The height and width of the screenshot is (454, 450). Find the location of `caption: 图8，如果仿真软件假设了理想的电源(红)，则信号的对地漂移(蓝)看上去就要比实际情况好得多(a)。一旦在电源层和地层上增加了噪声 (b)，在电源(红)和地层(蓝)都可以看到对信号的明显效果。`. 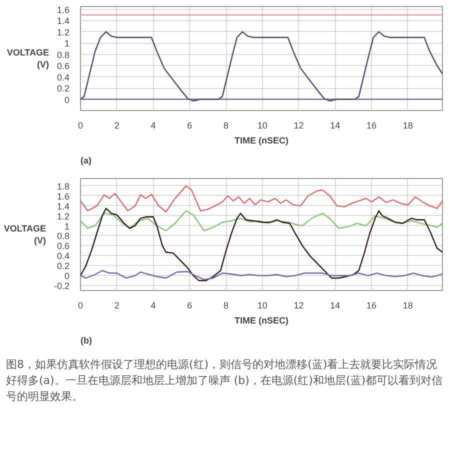

caption: 图8，如果仿真软件假设了理想的电源(红)，则信号的对地漂移(蓝)看上去就要比实际情况好得多(a)。一旦在电源层和地层上增加了噪声 (b)，在电源(红)和地层(蓝)都可以看到对信号的明显效果。 is located at coordinates (225, 381).